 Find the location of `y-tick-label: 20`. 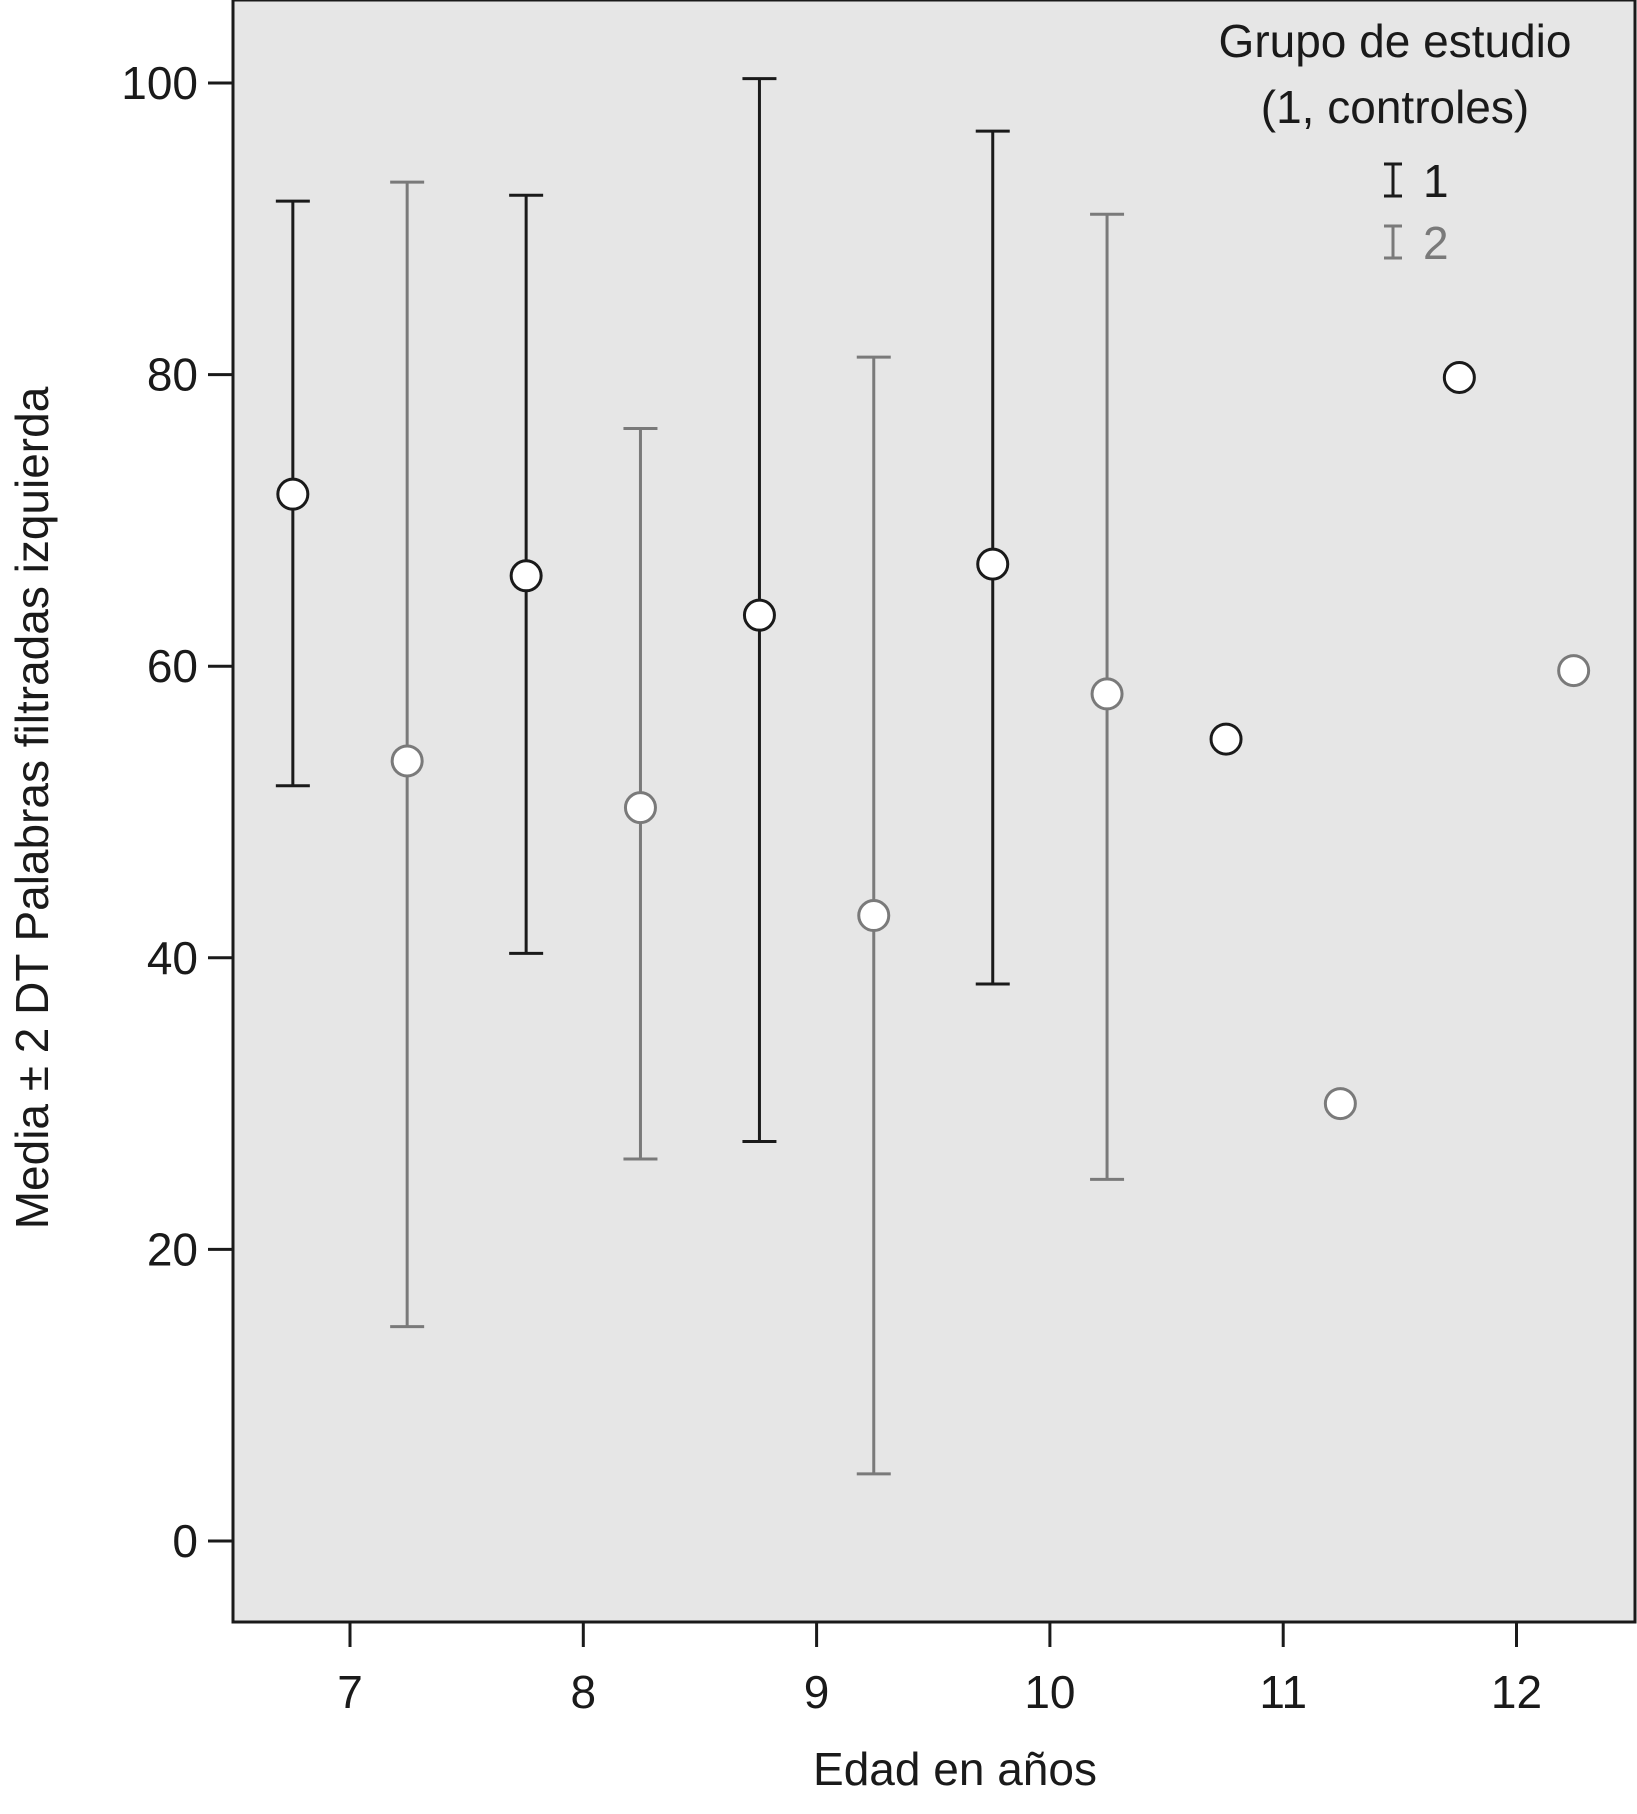

y-tick-label: 20 is located at coordinates (172, 1249).